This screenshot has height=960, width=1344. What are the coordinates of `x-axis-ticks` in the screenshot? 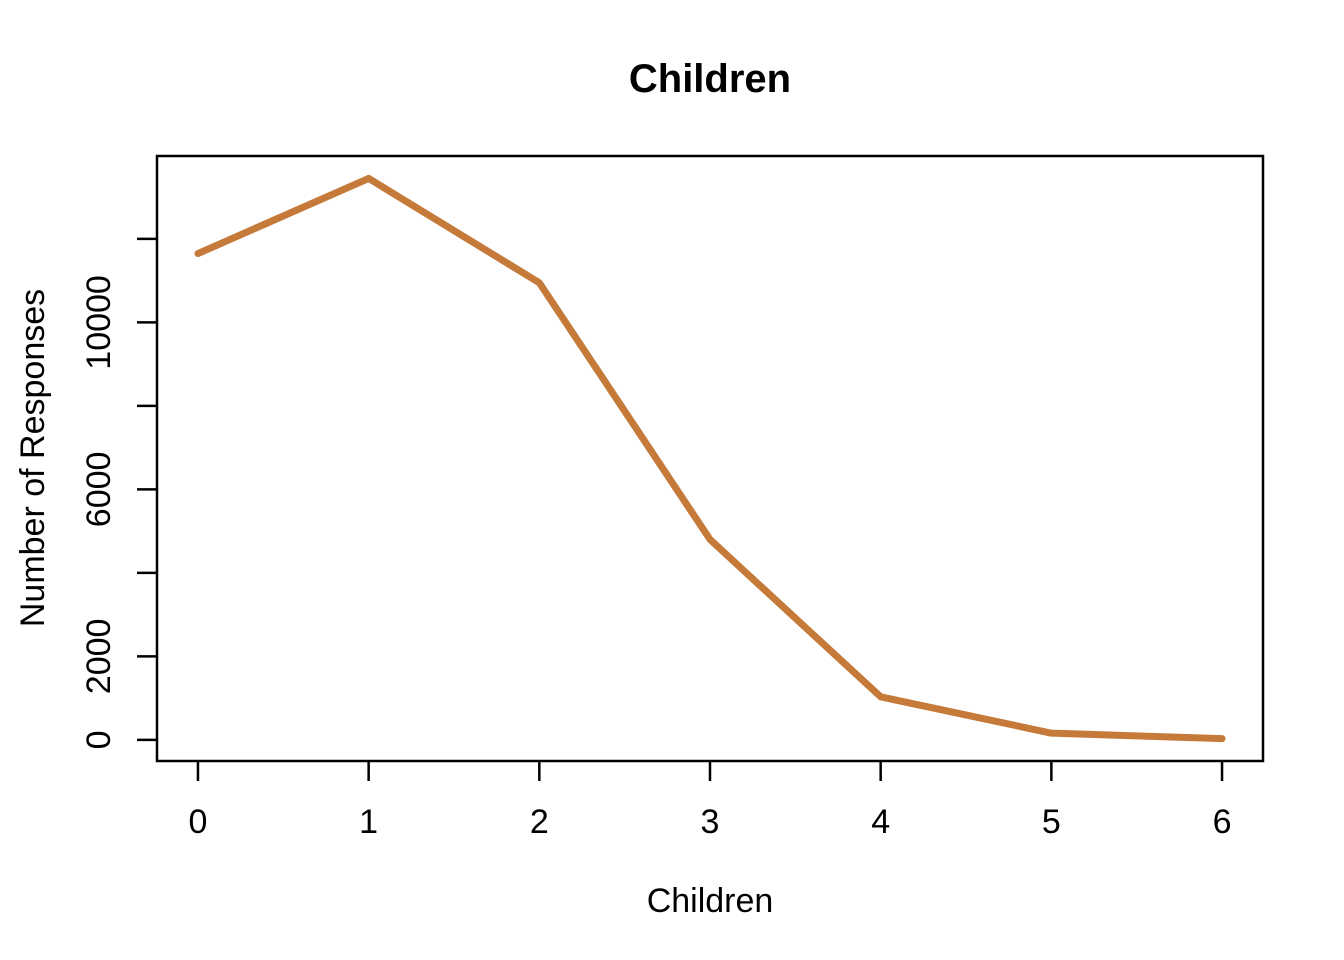 It's located at (710, 771).